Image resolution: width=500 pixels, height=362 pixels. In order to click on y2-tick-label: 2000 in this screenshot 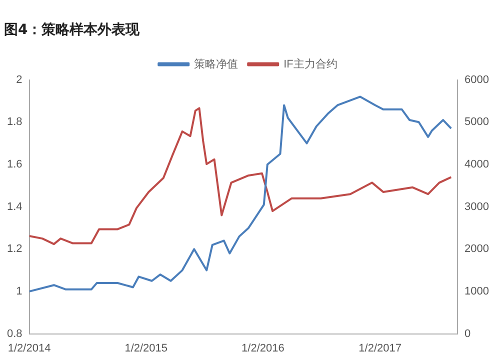, I will do `click(477, 249)`.